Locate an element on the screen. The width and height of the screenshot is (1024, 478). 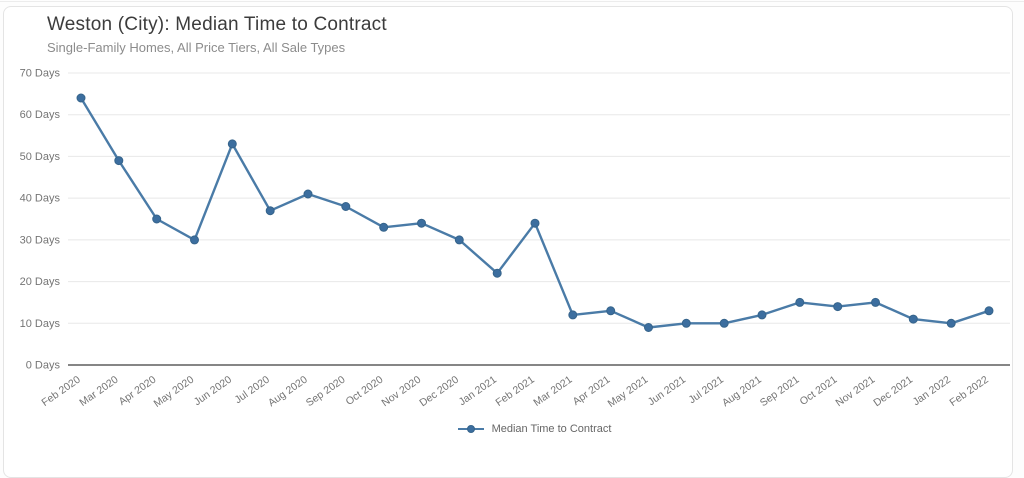
y-tick-label: 20 Days is located at coordinates (40, 282).